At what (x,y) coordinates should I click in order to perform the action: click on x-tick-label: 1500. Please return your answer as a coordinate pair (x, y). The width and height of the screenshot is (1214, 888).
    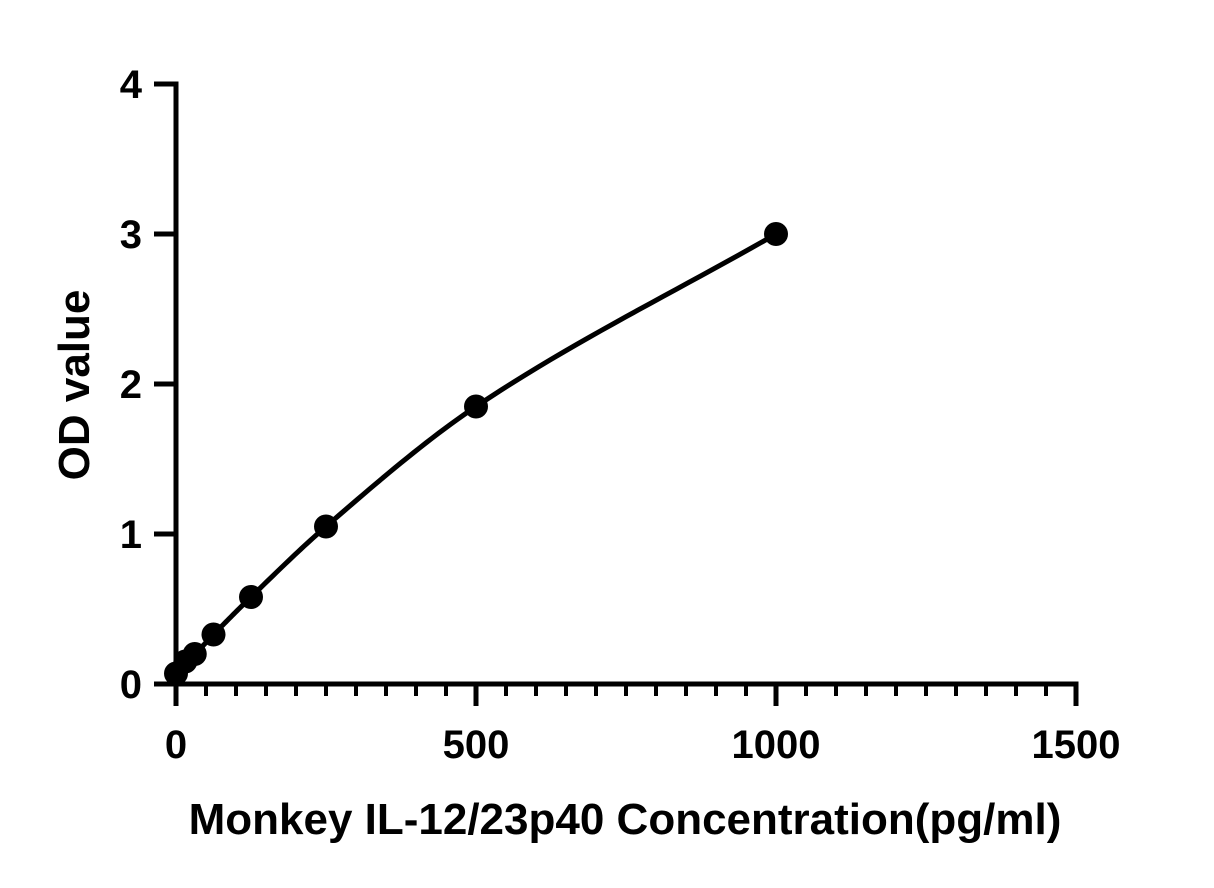
    Looking at the image, I should click on (1076, 745).